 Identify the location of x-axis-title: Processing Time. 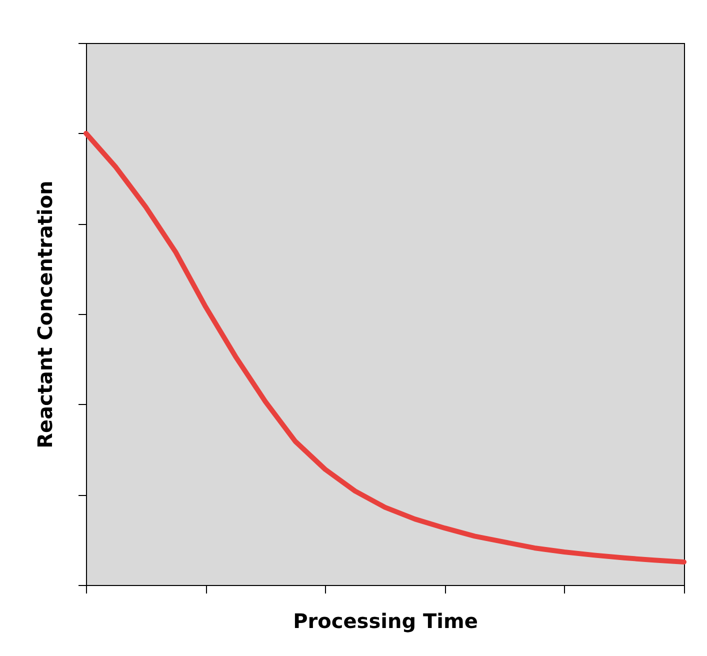
(385, 621).